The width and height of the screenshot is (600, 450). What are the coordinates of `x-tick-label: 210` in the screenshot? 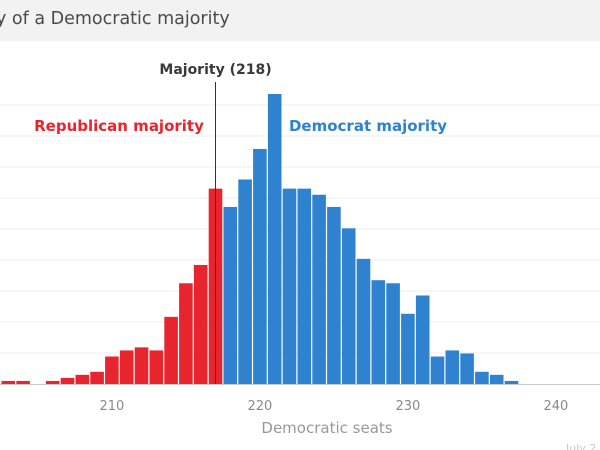 It's located at (111, 406).